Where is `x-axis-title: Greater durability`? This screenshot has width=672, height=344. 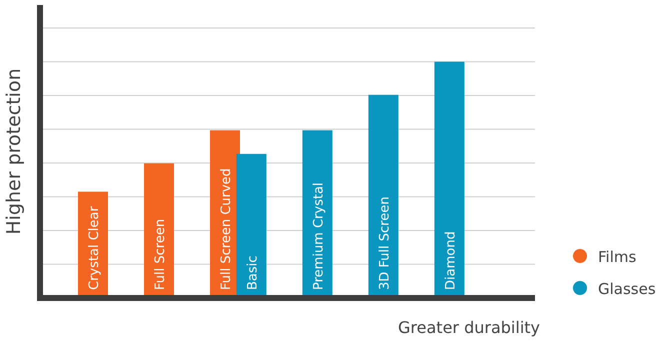 x-axis-title: Greater durability is located at coordinates (469, 327).